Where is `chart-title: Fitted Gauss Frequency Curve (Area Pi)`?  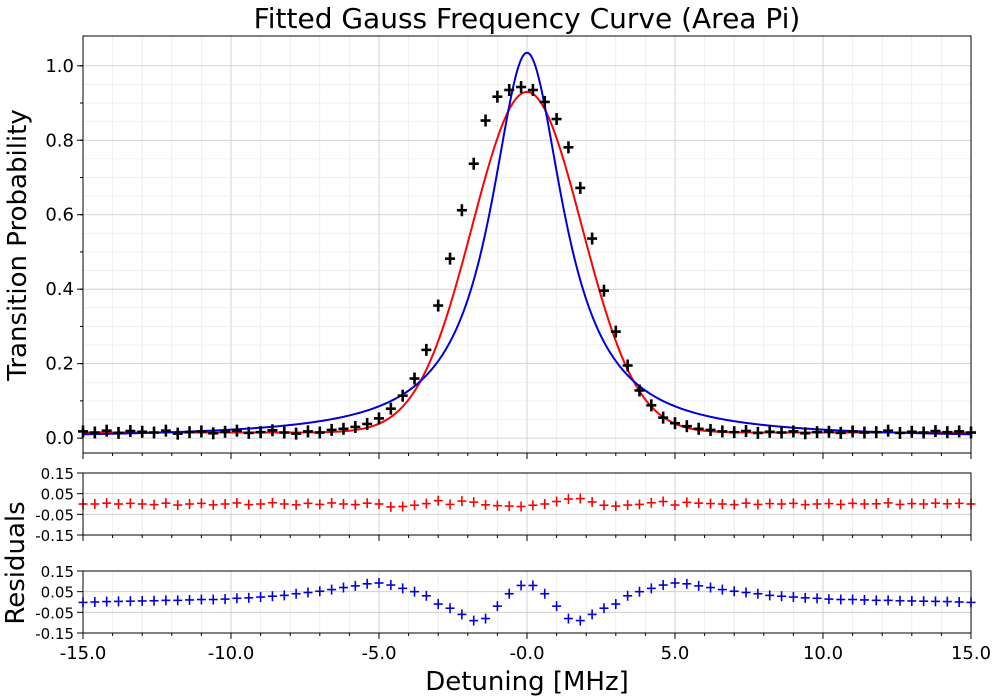 chart-title: Fitted Gauss Frequency Curve (Area Pi) is located at coordinates (527, 18).